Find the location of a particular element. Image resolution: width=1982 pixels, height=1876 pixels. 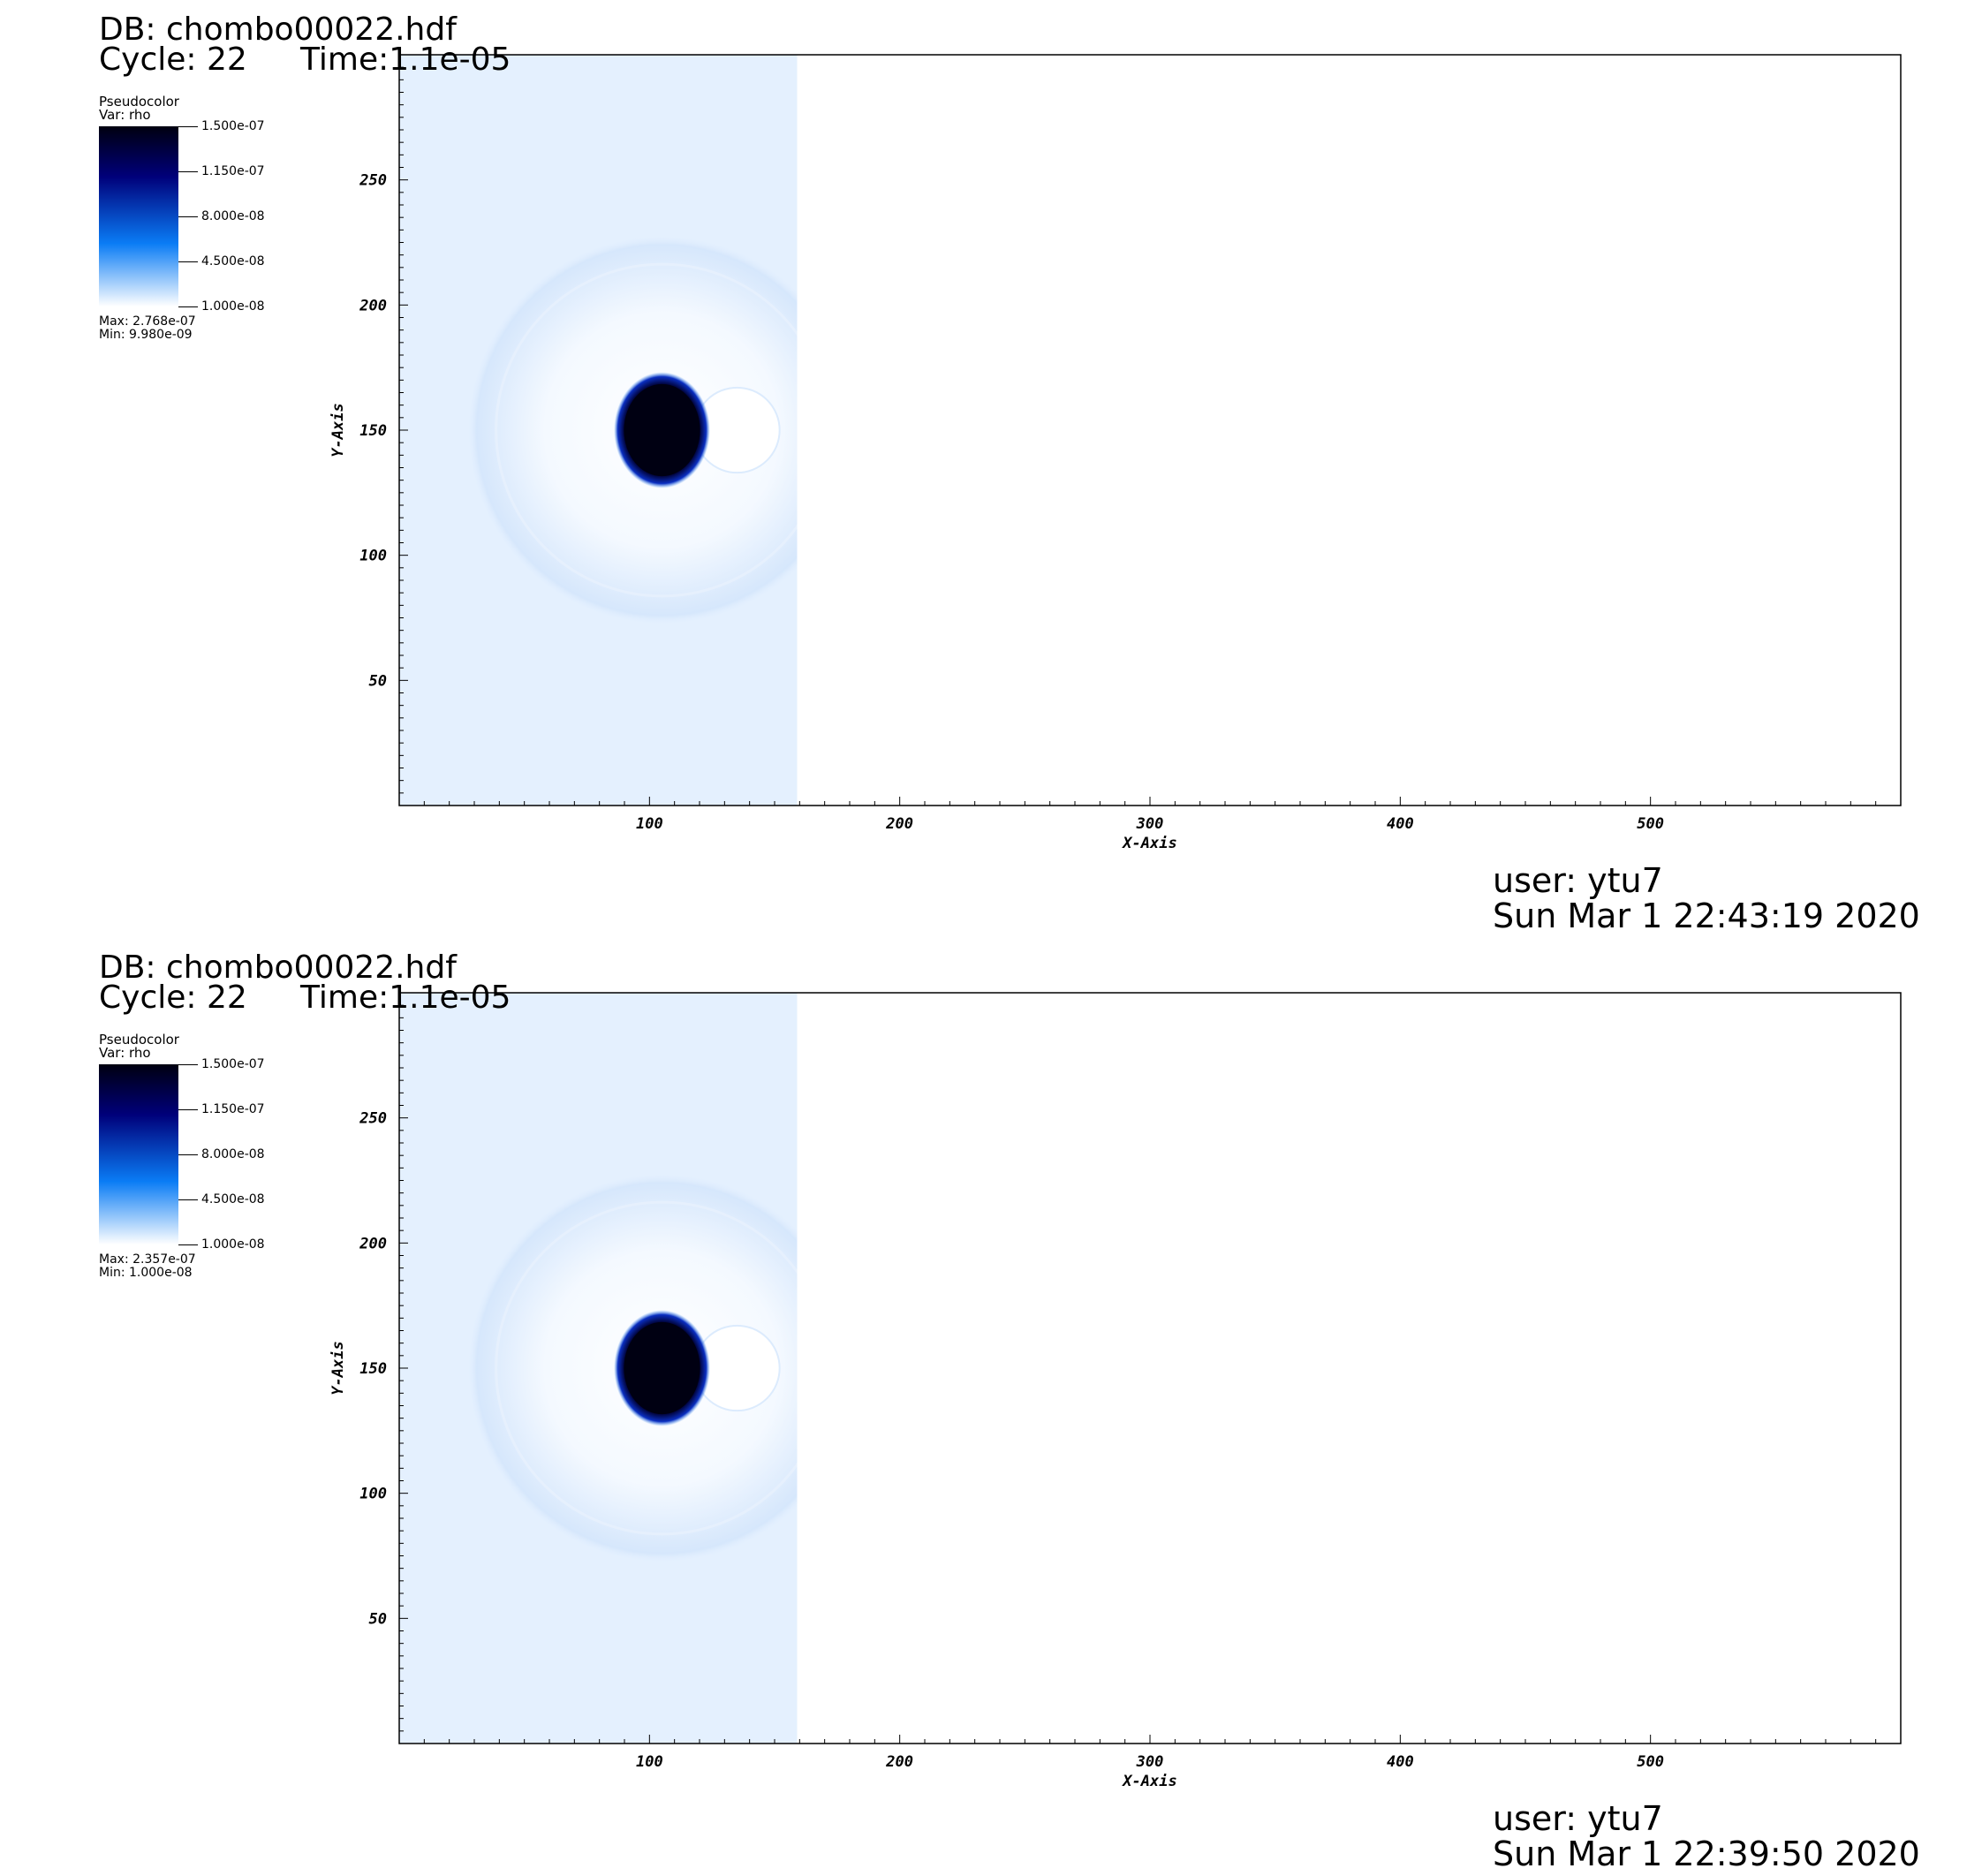

legend-min: Min: 1.000e-08 is located at coordinates (146, 1273).